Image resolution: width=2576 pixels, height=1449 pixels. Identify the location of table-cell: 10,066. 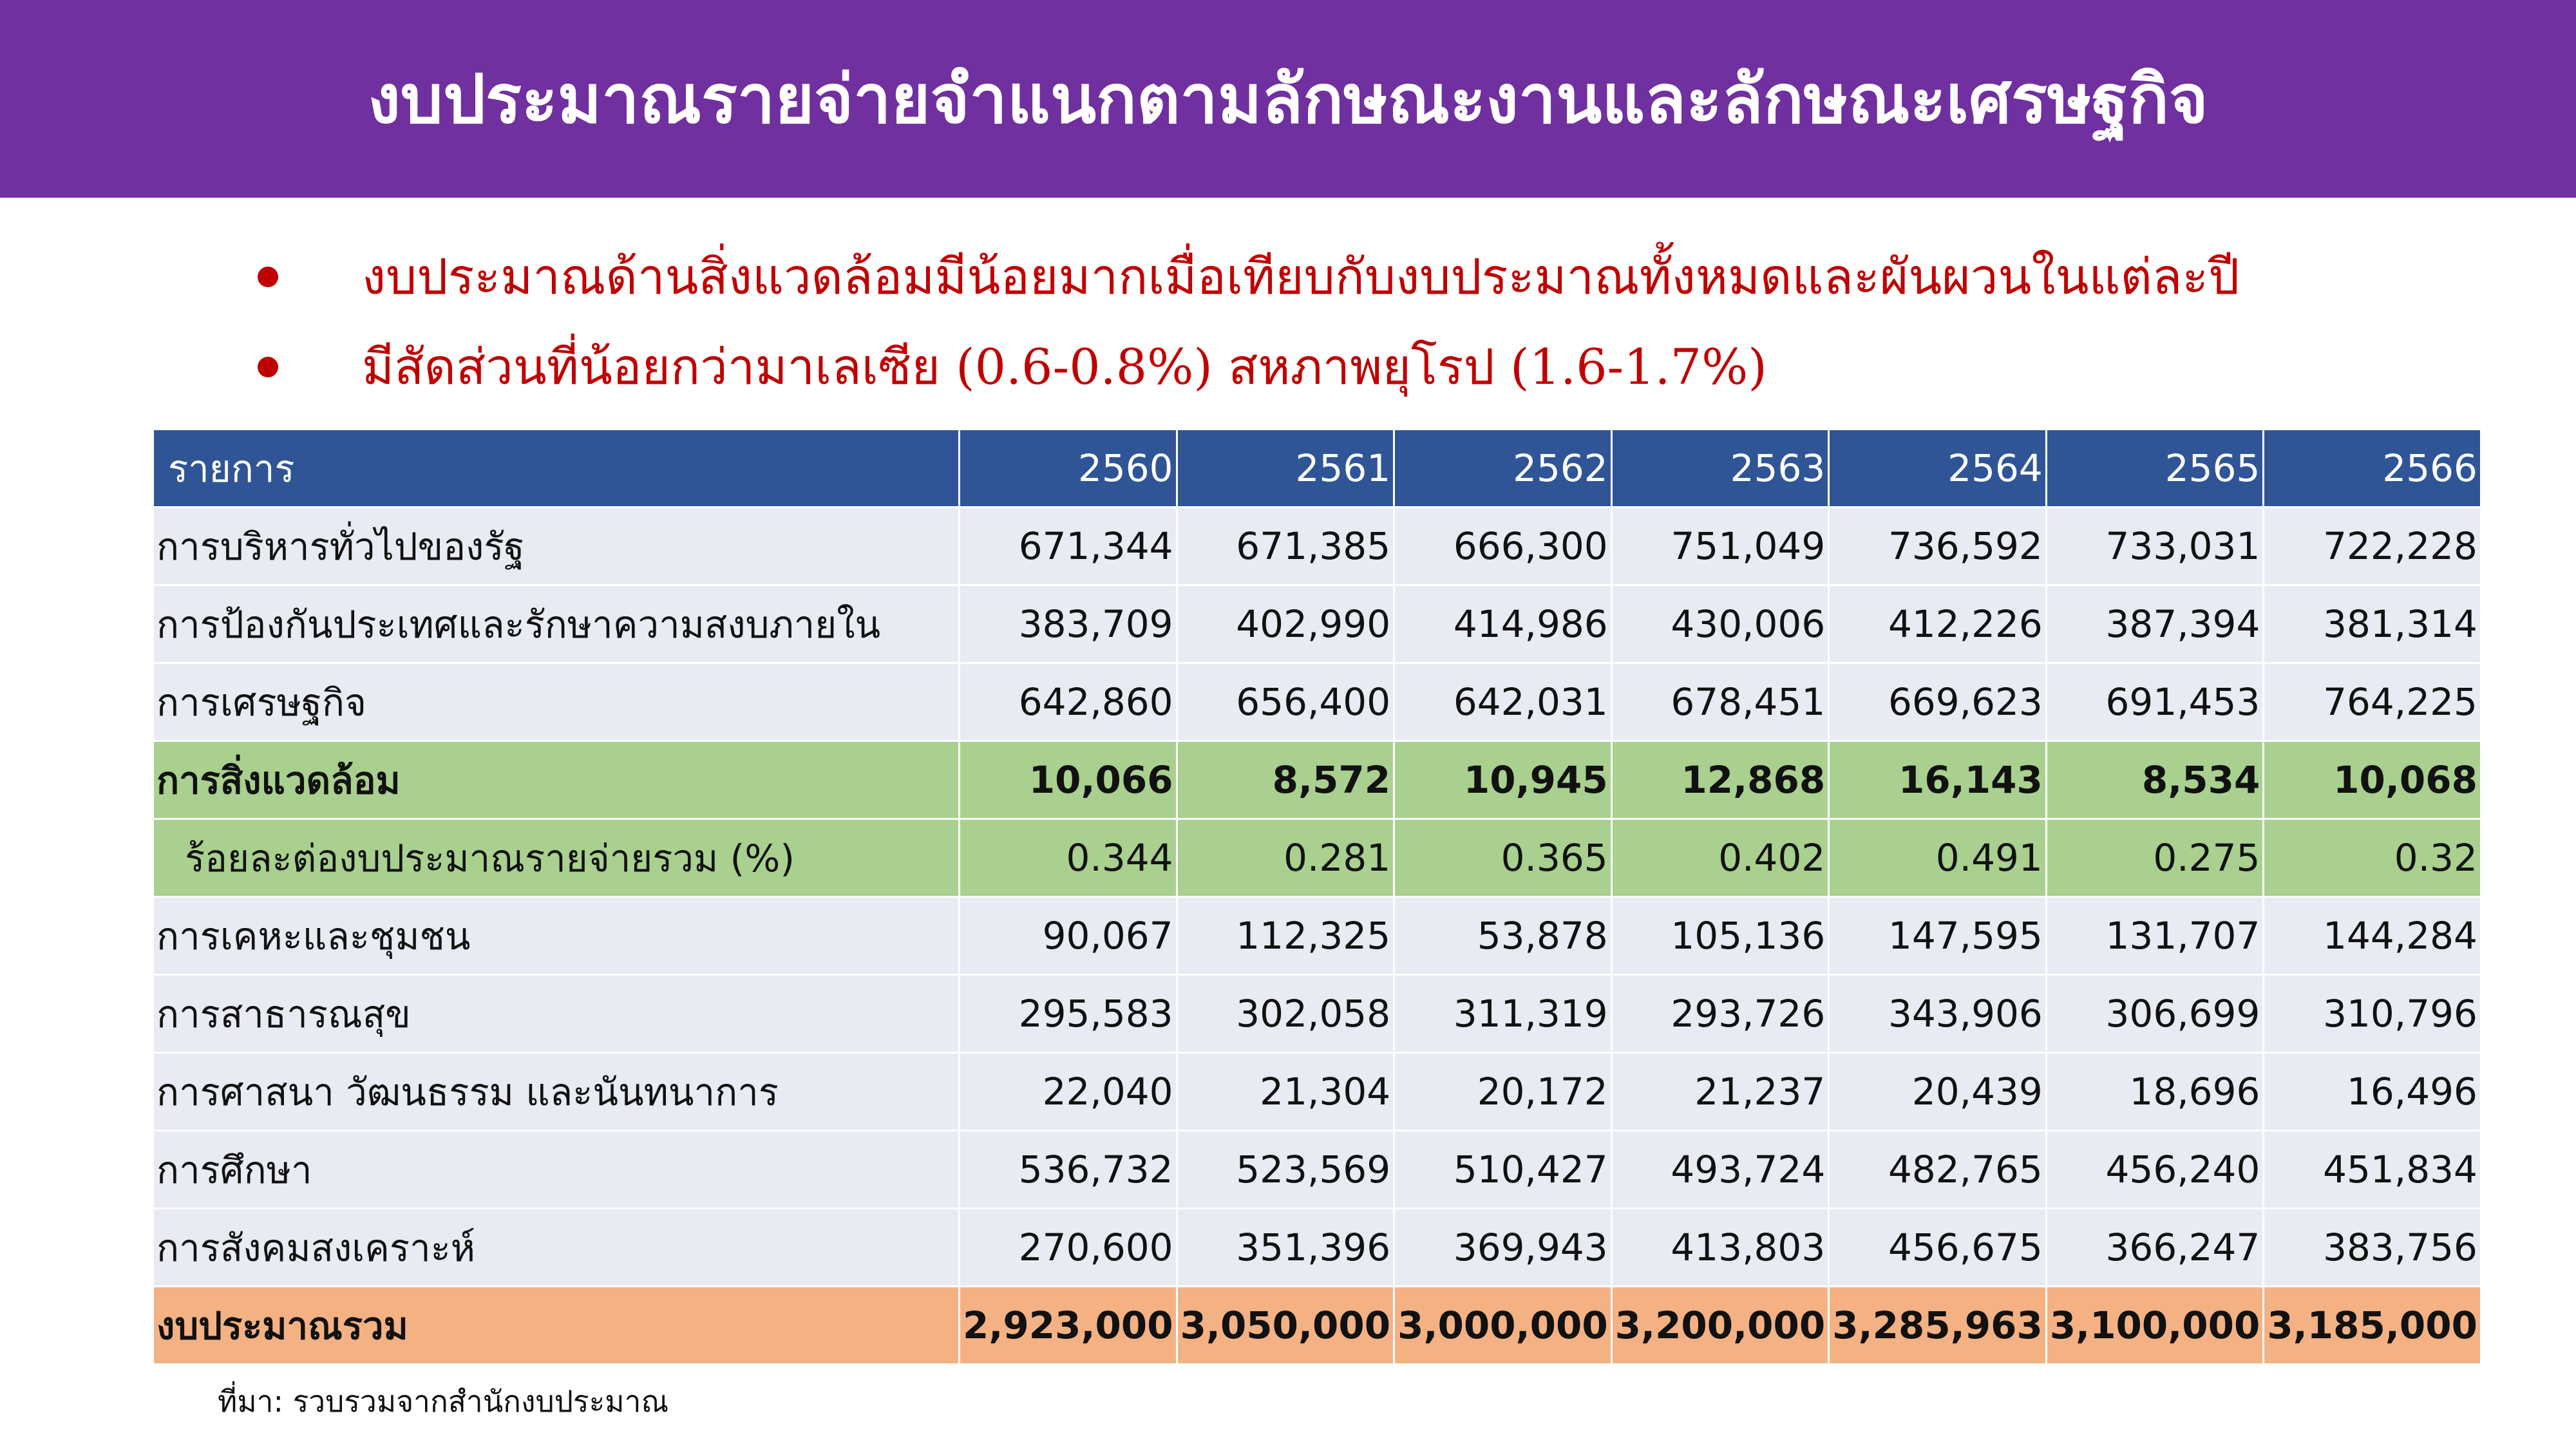
(1068, 780).